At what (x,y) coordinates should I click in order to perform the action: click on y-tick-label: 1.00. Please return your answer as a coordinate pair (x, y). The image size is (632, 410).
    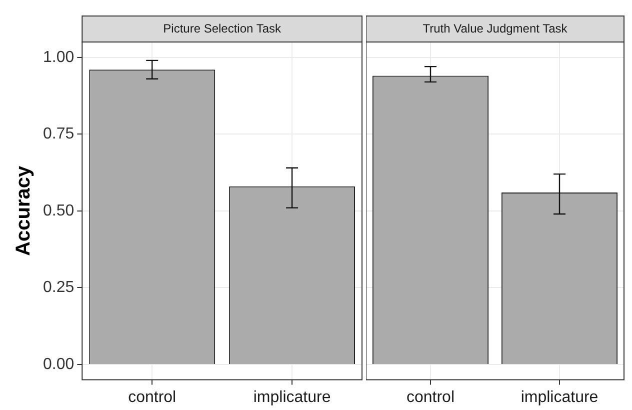
    Looking at the image, I should click on (58, 57).